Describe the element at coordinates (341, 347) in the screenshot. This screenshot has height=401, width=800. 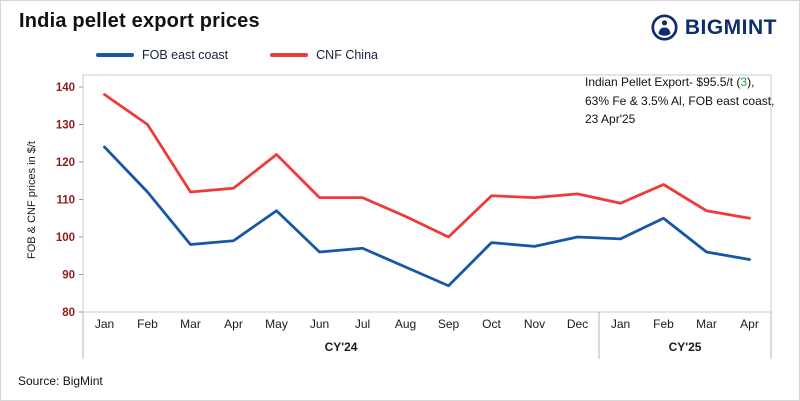
I see `svg-text: CY'24` at that location.